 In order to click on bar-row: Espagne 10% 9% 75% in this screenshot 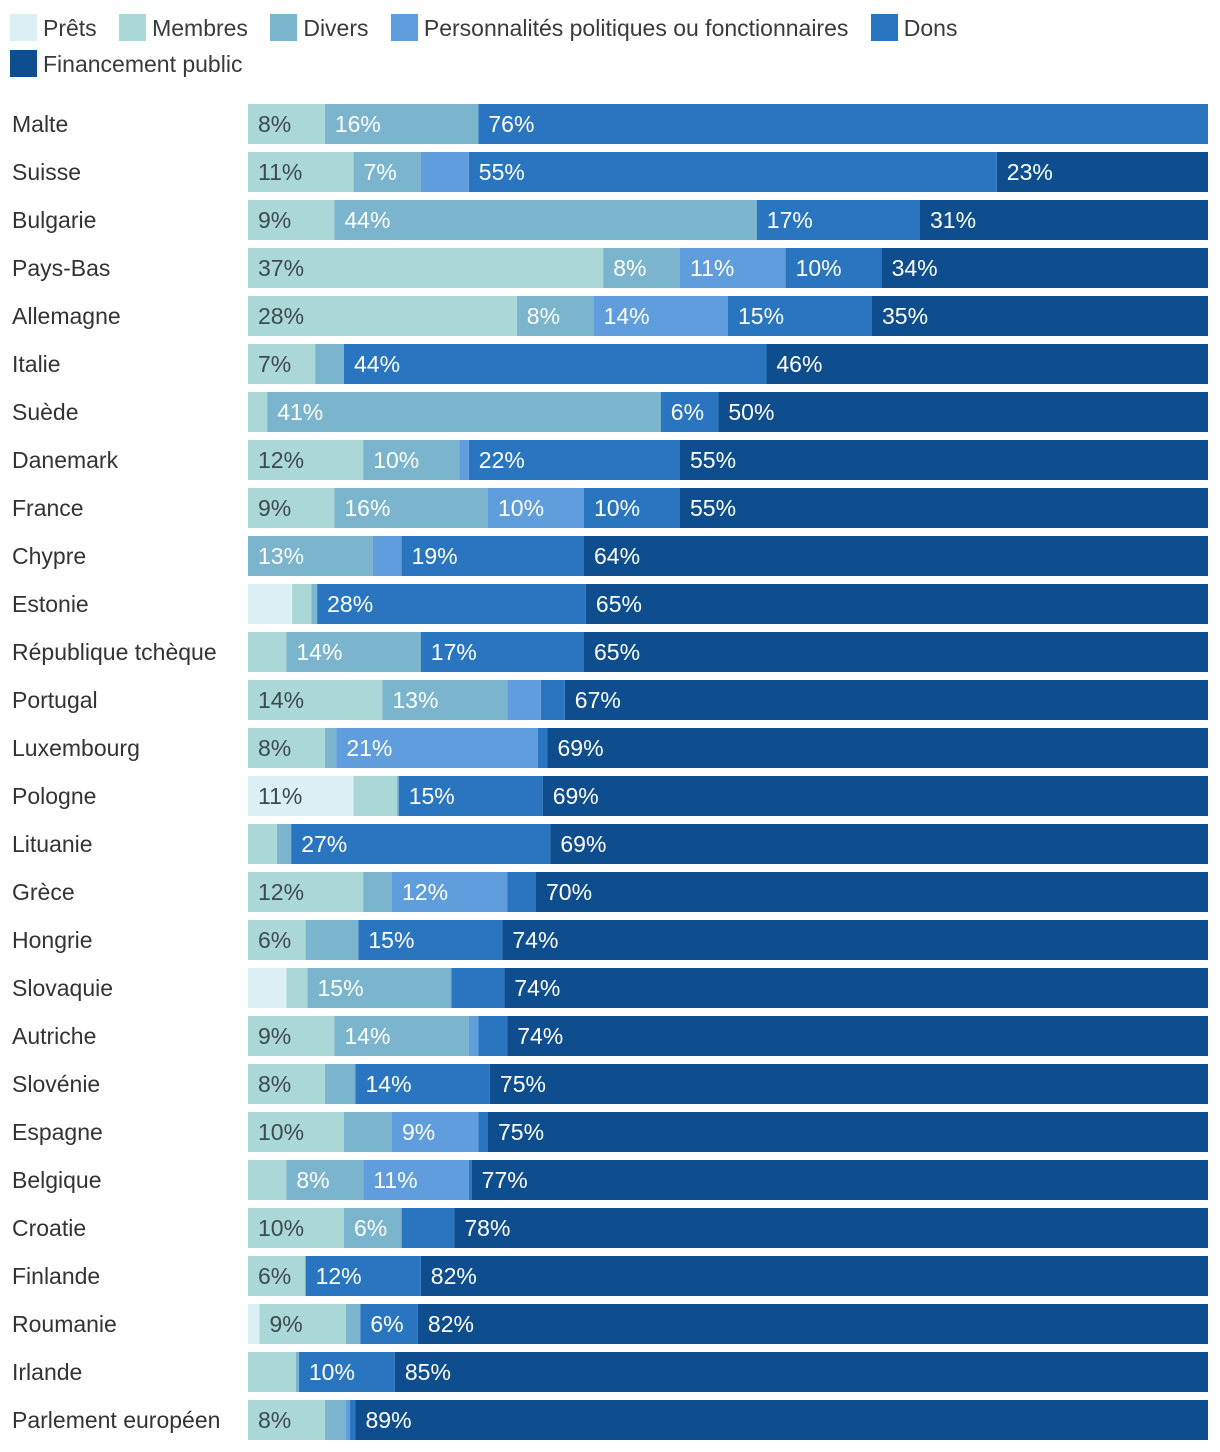, I will do `click(610, 1132)`.